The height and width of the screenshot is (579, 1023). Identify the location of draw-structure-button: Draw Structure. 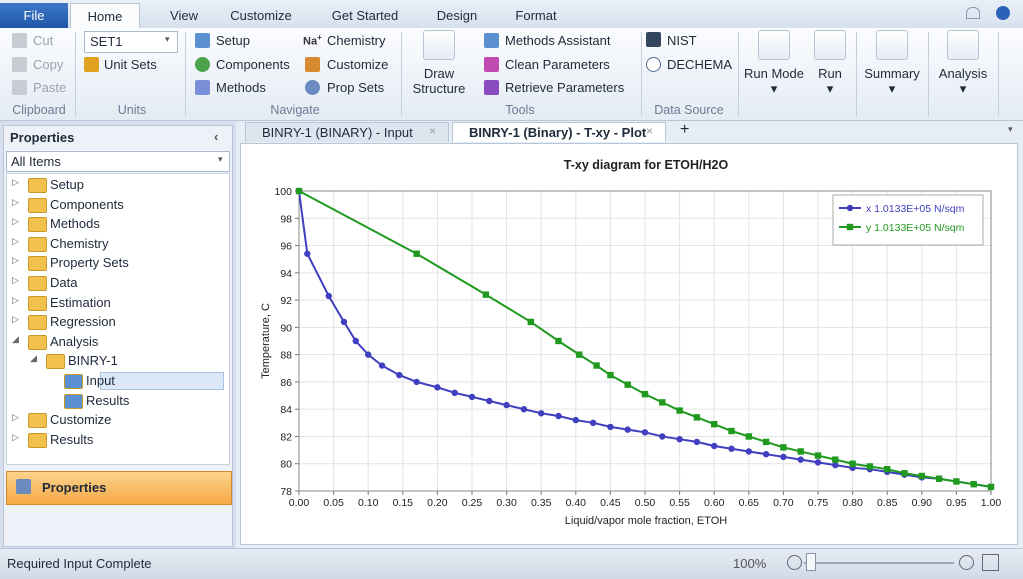
(439, 63).